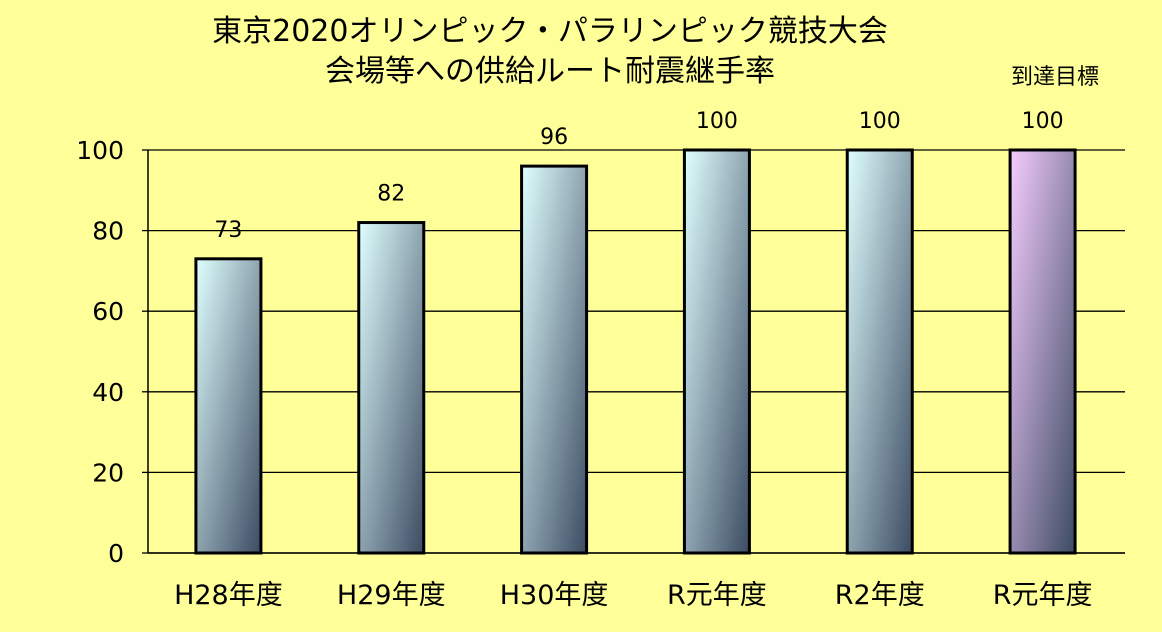 The width and height of the screenshot is (1162, 632). Describe the element at coordinates (108, 472) in the screenshot. I see `y-tick-label-20: 20` at that location.